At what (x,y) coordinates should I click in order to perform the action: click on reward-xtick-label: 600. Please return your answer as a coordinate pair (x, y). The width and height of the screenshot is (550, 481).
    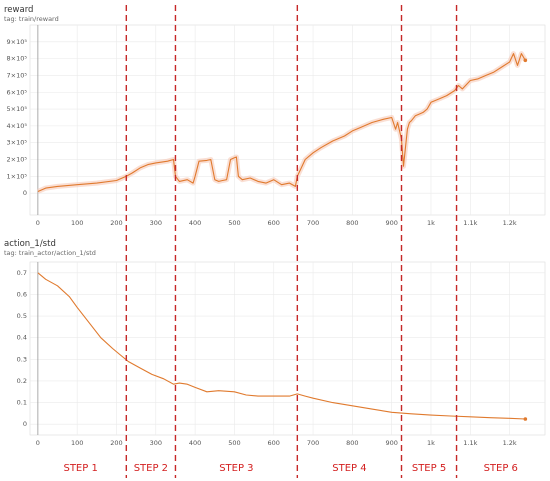
    Looking at the image, I should click on (274, 223).